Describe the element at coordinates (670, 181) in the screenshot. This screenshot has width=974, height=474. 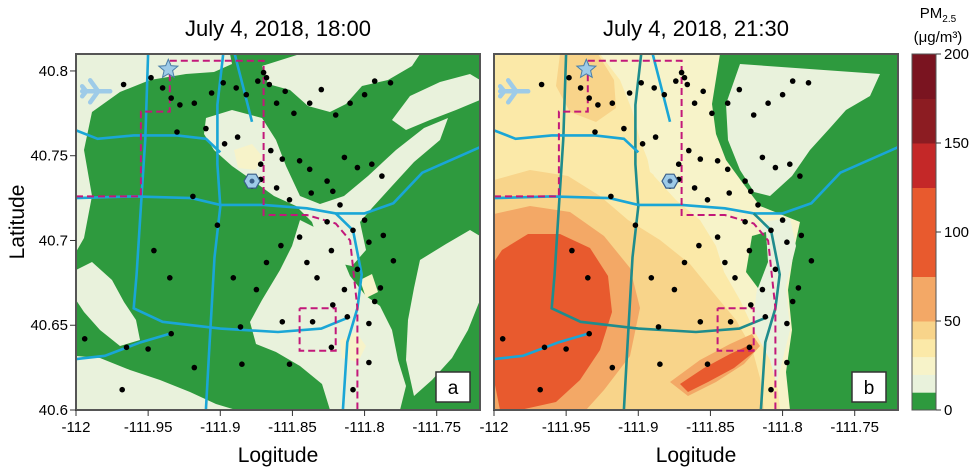
I see `hexagon-landmark-center` at that location.